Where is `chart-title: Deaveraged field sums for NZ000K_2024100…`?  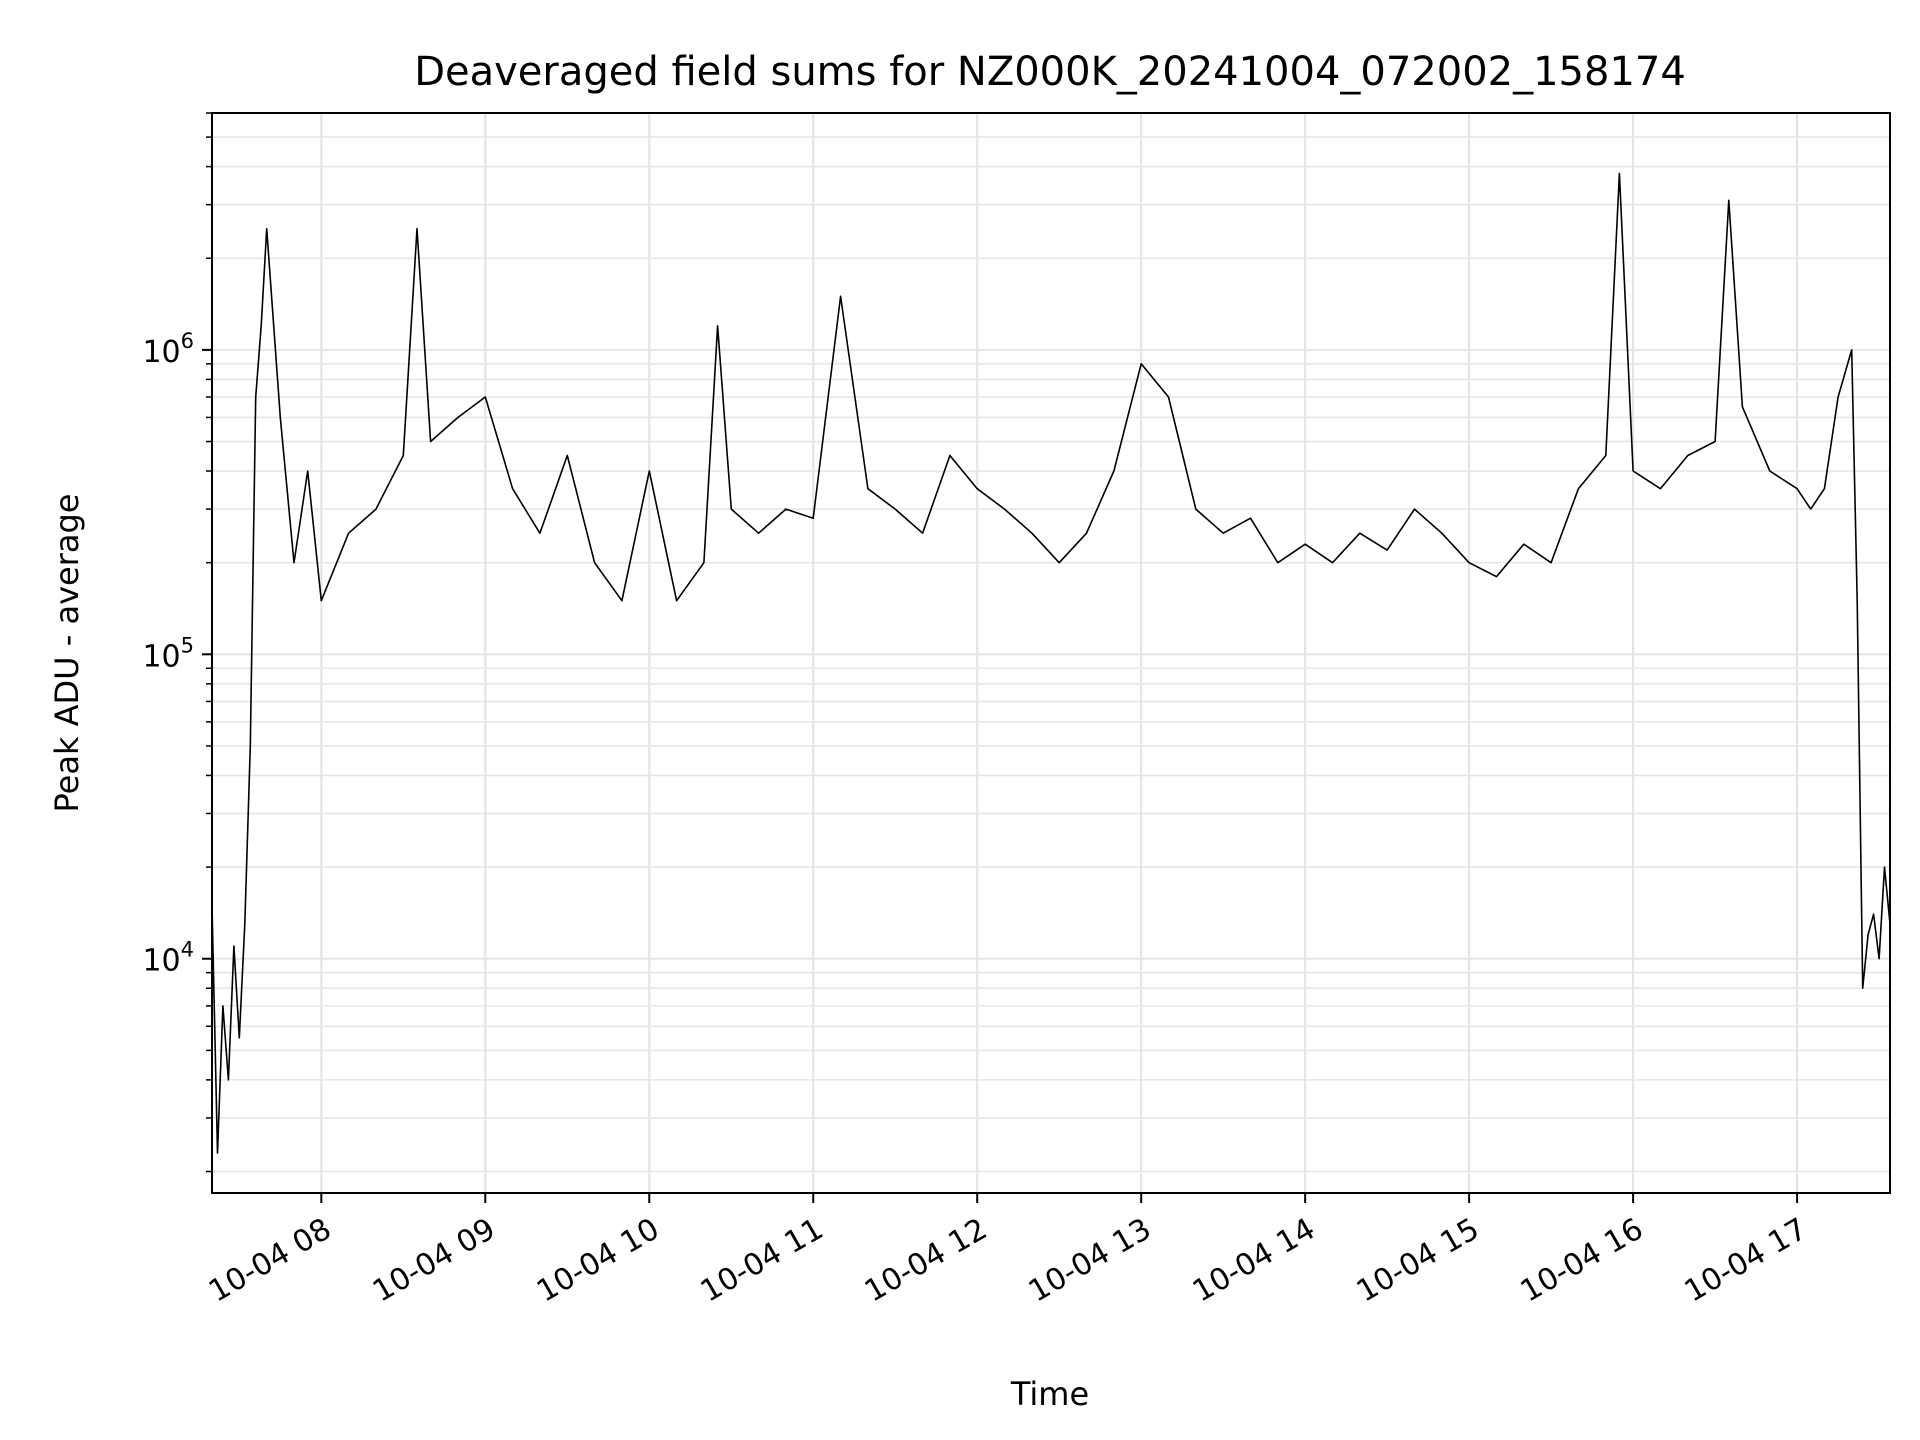
chart-title: Deaveraged field sums for NZ000K_2024100… is located at coordinates (1050, 72).